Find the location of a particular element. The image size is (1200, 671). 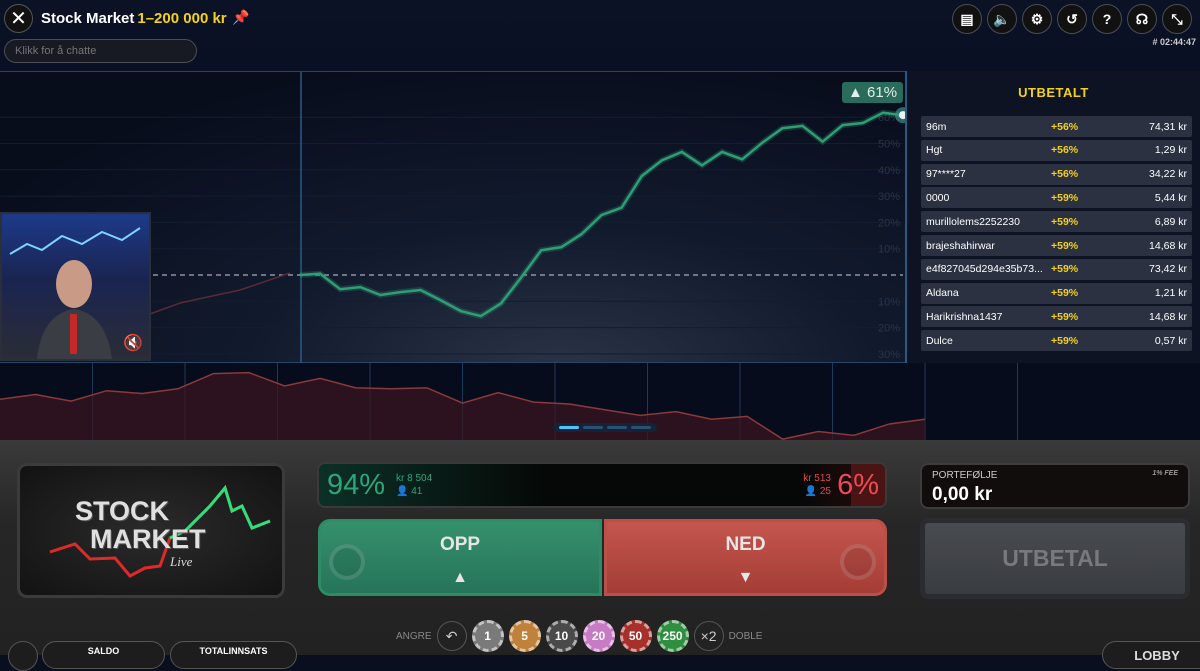

payout-row: murillolems2252230 +59% 6,89 kr is located at coordinates (1056, 222).